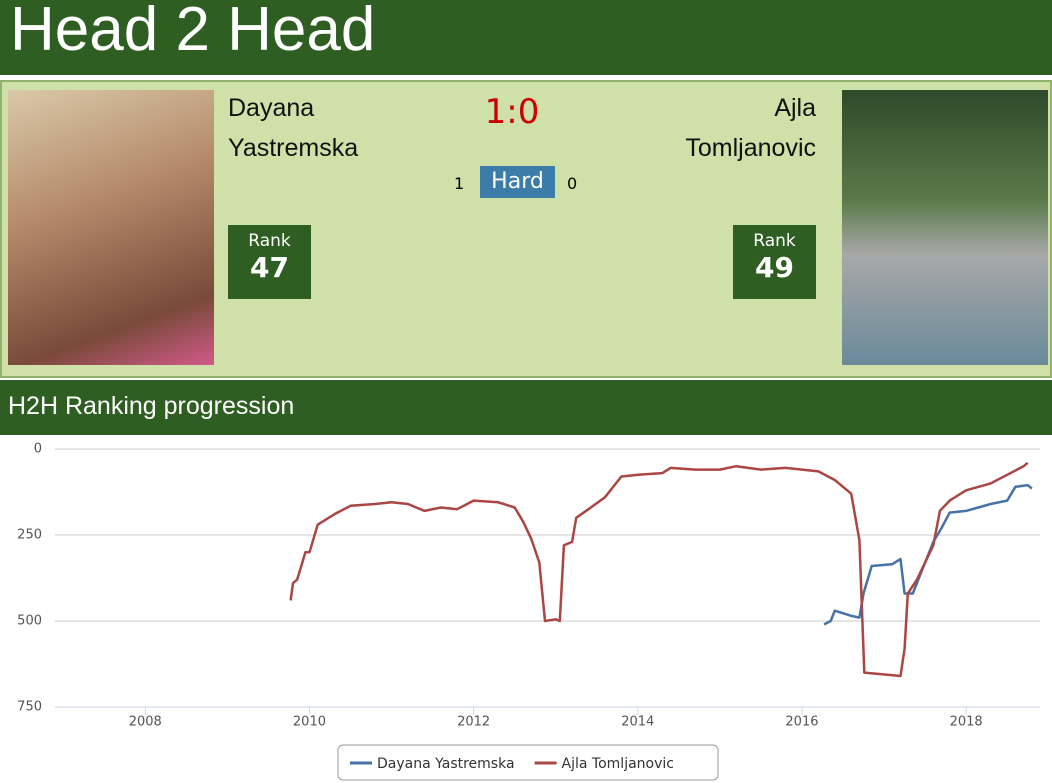 This screenshot has height=783, width=1052. I want to click on x-tick-label: 2014, so click(637, 722).